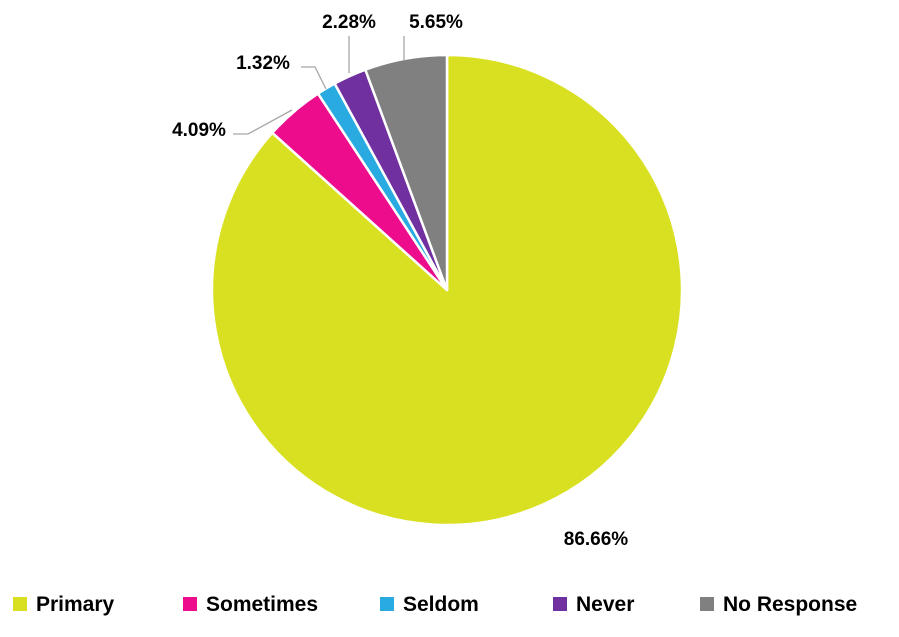 This screenshot has height=637, width=899. I want to click on legend-item-sometimes: Sometimes, so click(250, 604).